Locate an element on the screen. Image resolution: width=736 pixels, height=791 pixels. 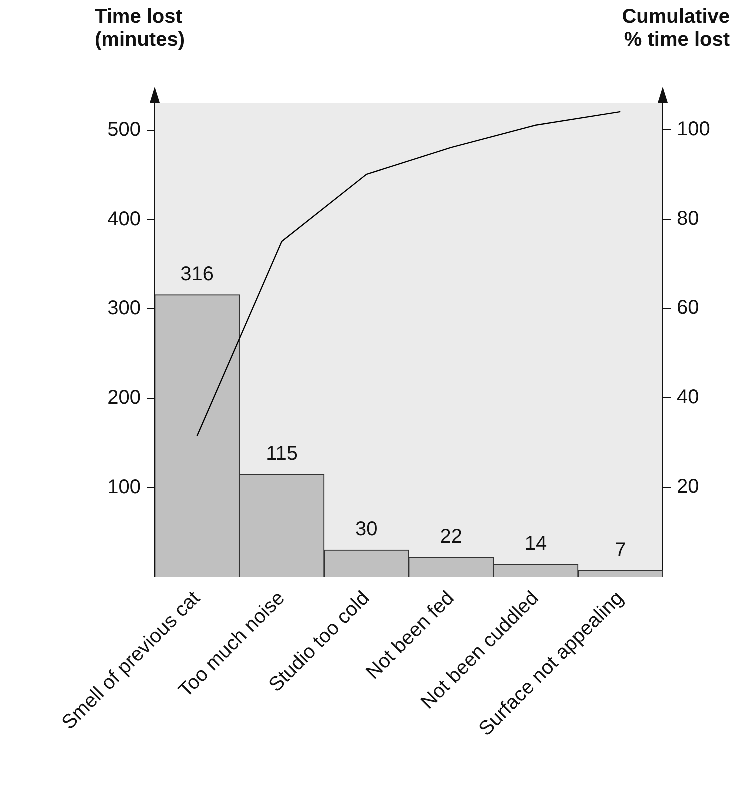
y2-tick-label: 60 is located at coordinates (688, 308).